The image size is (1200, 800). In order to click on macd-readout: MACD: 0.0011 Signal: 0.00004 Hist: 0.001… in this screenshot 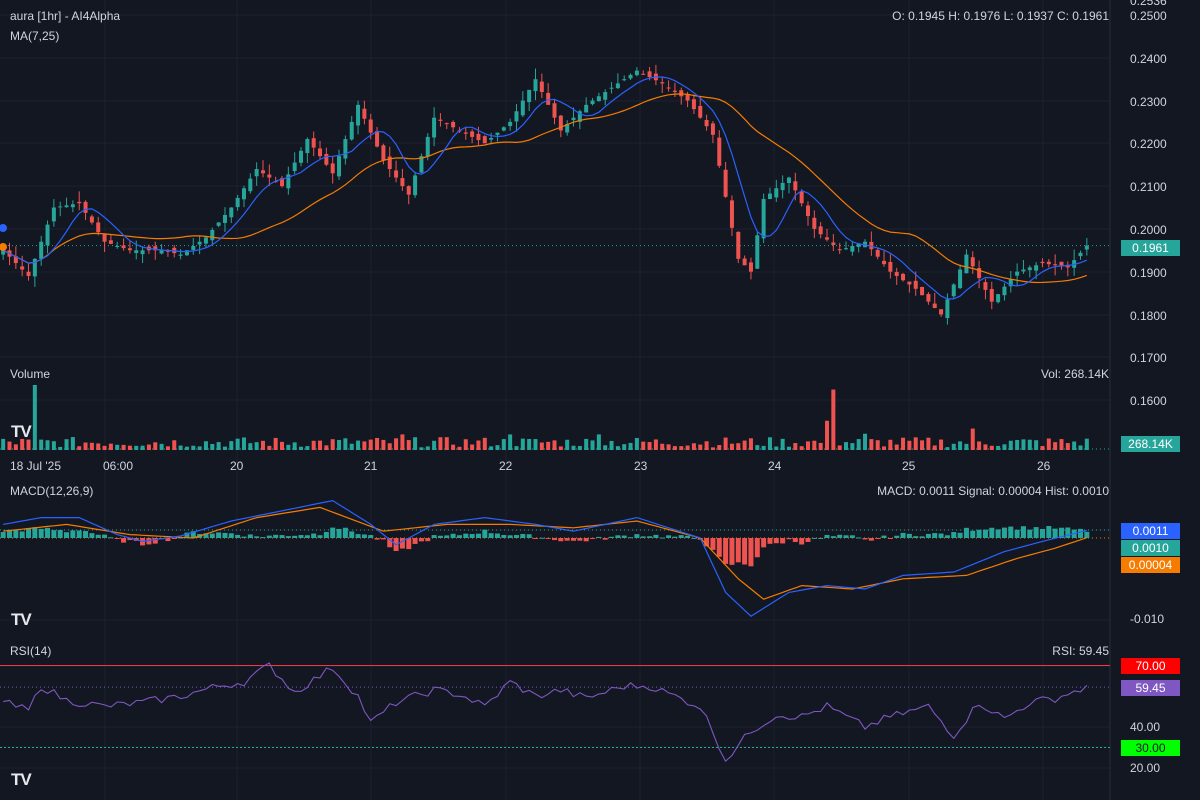, I will do `click(993, 491)`.